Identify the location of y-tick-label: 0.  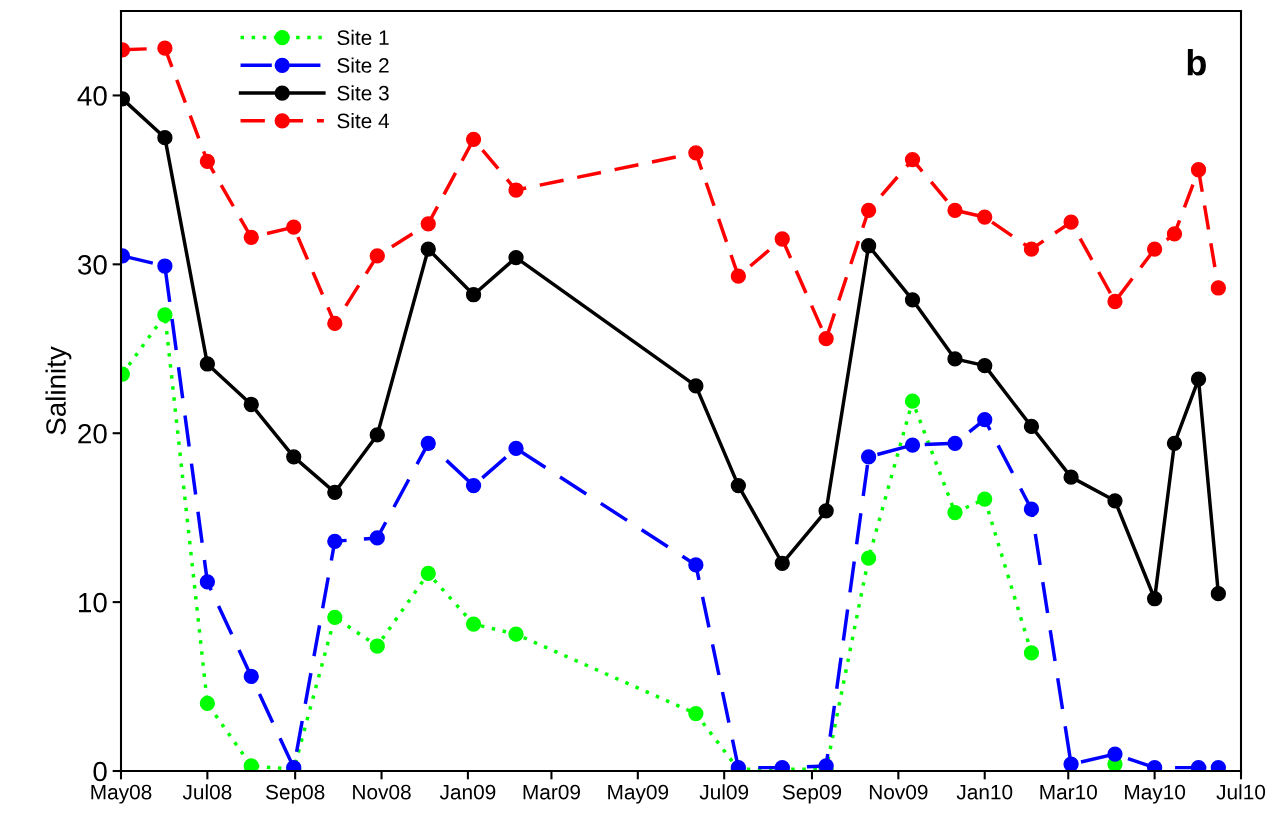
(100, 771).